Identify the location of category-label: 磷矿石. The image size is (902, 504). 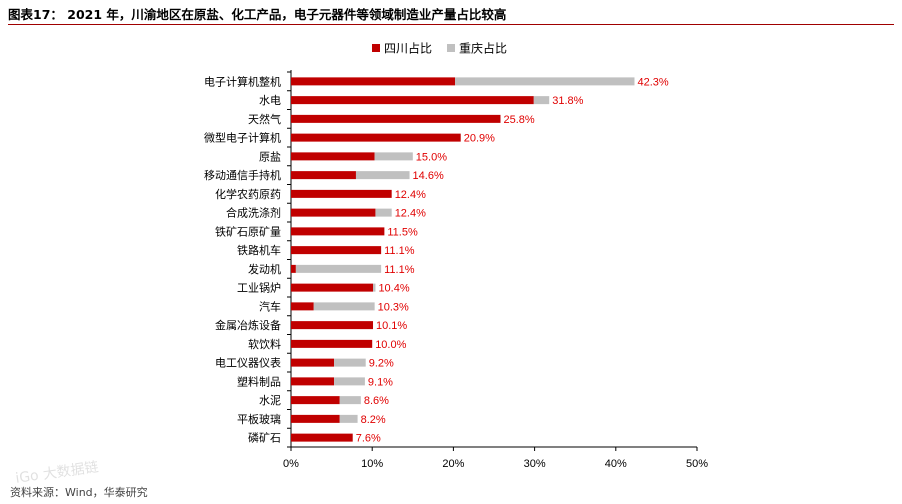
(264, 438).